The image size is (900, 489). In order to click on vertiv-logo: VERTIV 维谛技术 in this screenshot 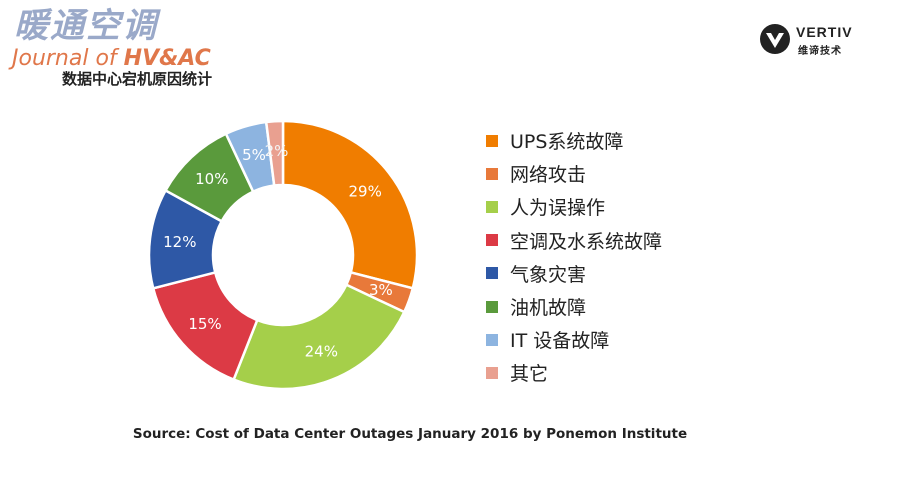, I will do `click(823, 39)`.